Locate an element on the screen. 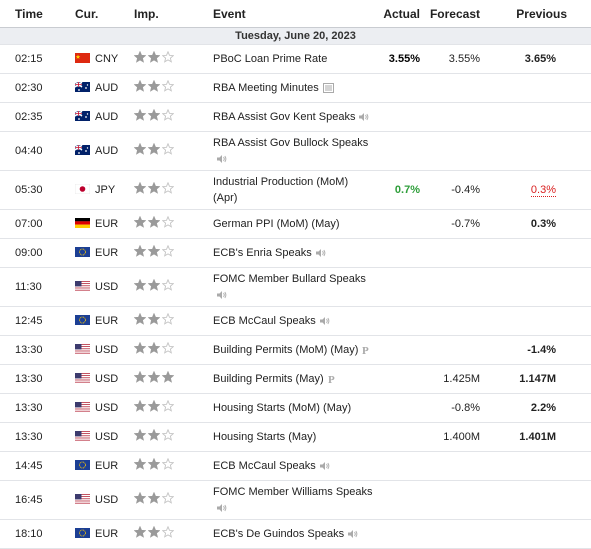 This screenshot has width=591, height=549. event-wrap: Building Permits (MoM) (May) P is located at coordinates (293, 350).